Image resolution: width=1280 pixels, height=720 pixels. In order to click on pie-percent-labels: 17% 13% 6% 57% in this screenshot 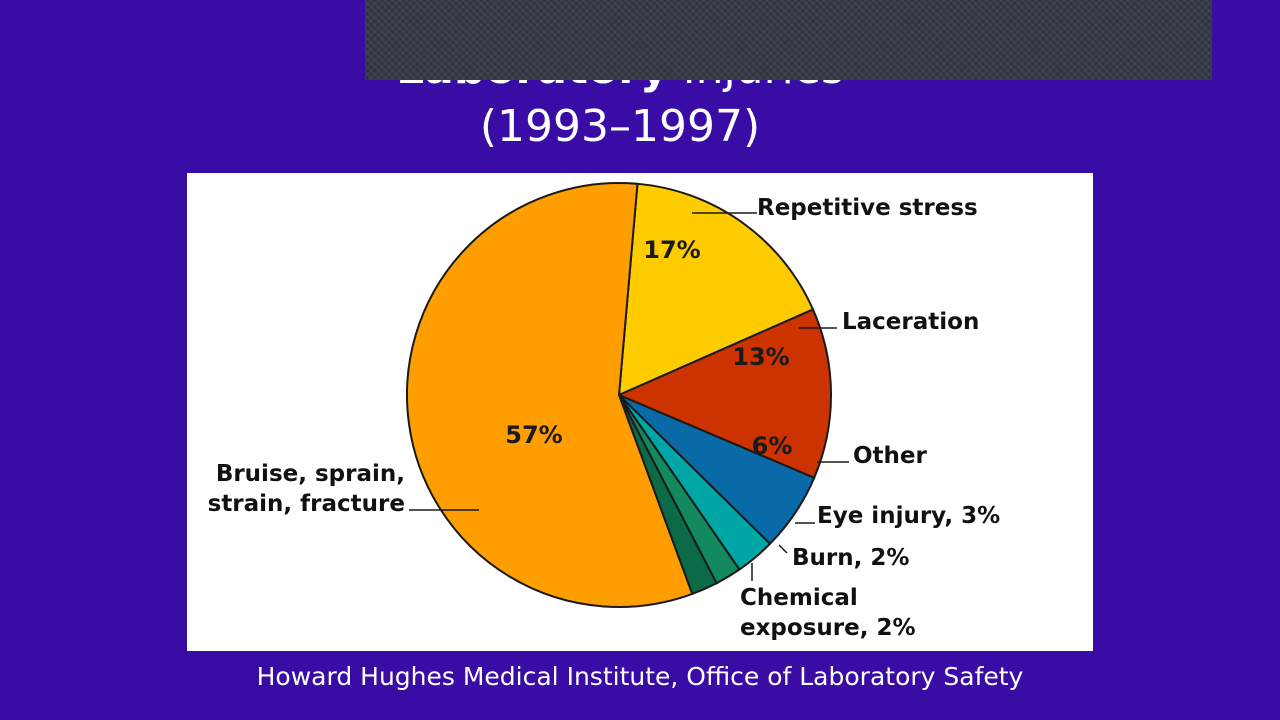, I will do `click(648, 348)`.